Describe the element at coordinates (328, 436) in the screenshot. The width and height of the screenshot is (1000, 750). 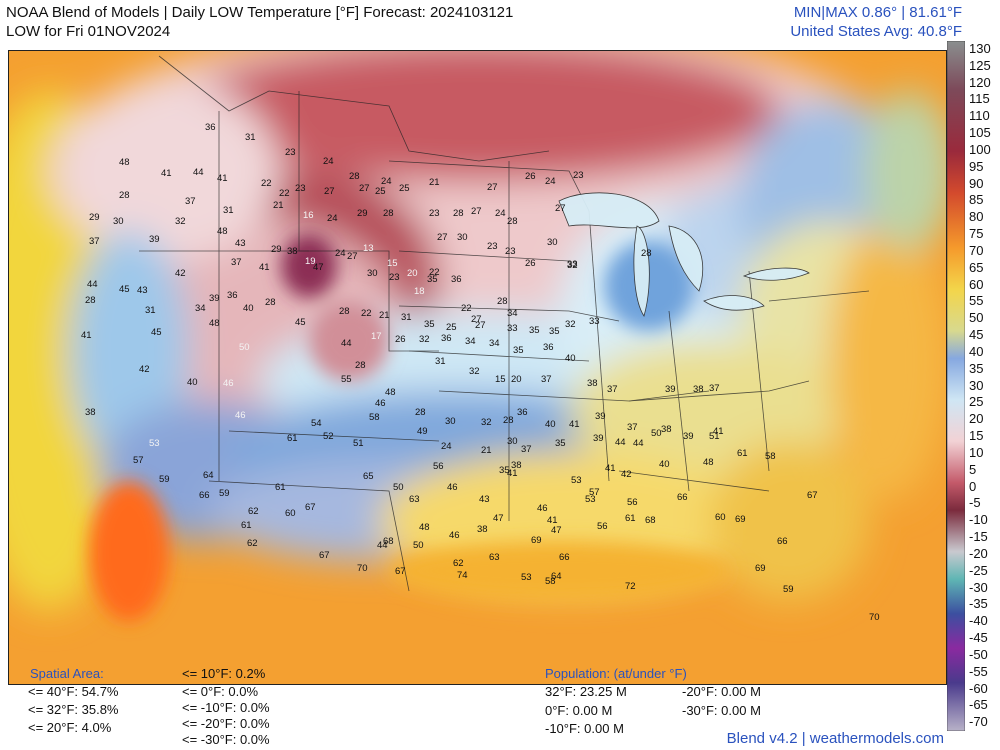
I see `station-temp-value: 52` at that location.